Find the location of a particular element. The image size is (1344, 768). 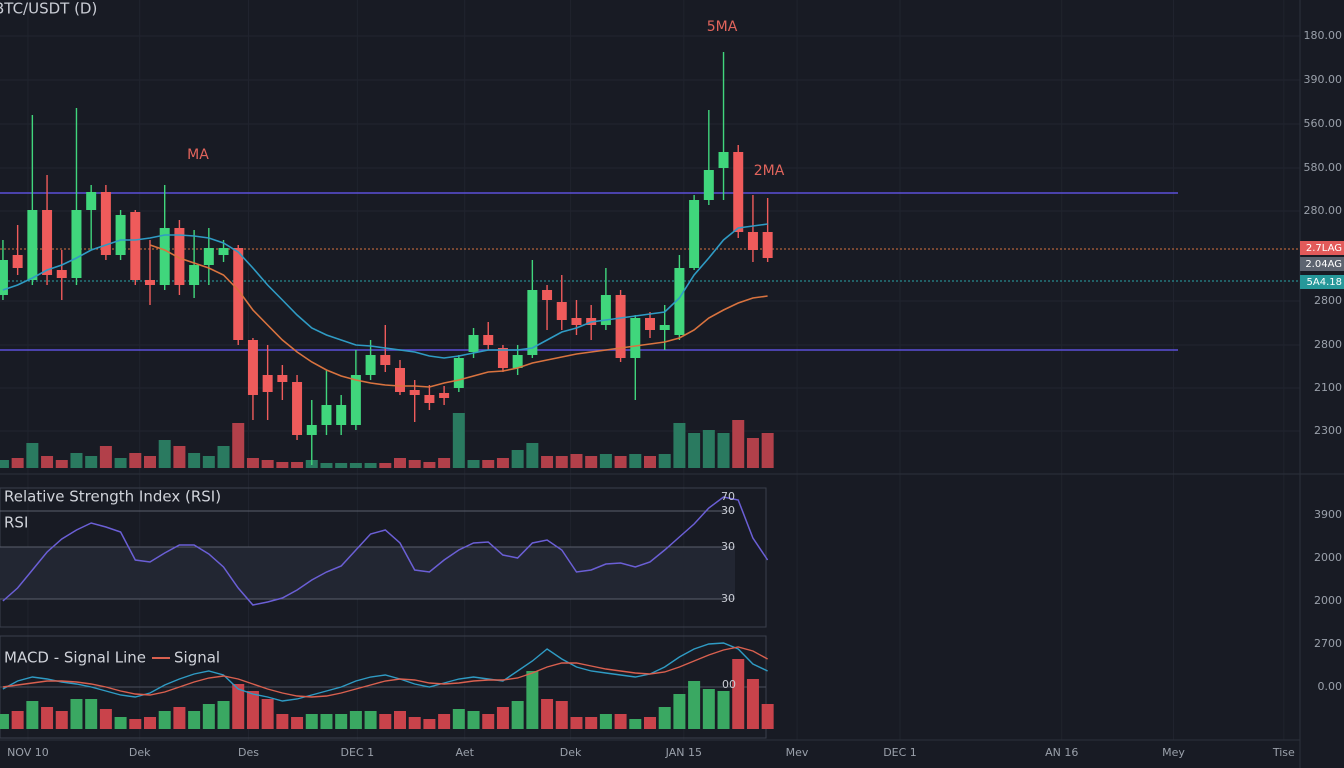

x-tick-label: NOV 10 is located at coordinates (28, 752).